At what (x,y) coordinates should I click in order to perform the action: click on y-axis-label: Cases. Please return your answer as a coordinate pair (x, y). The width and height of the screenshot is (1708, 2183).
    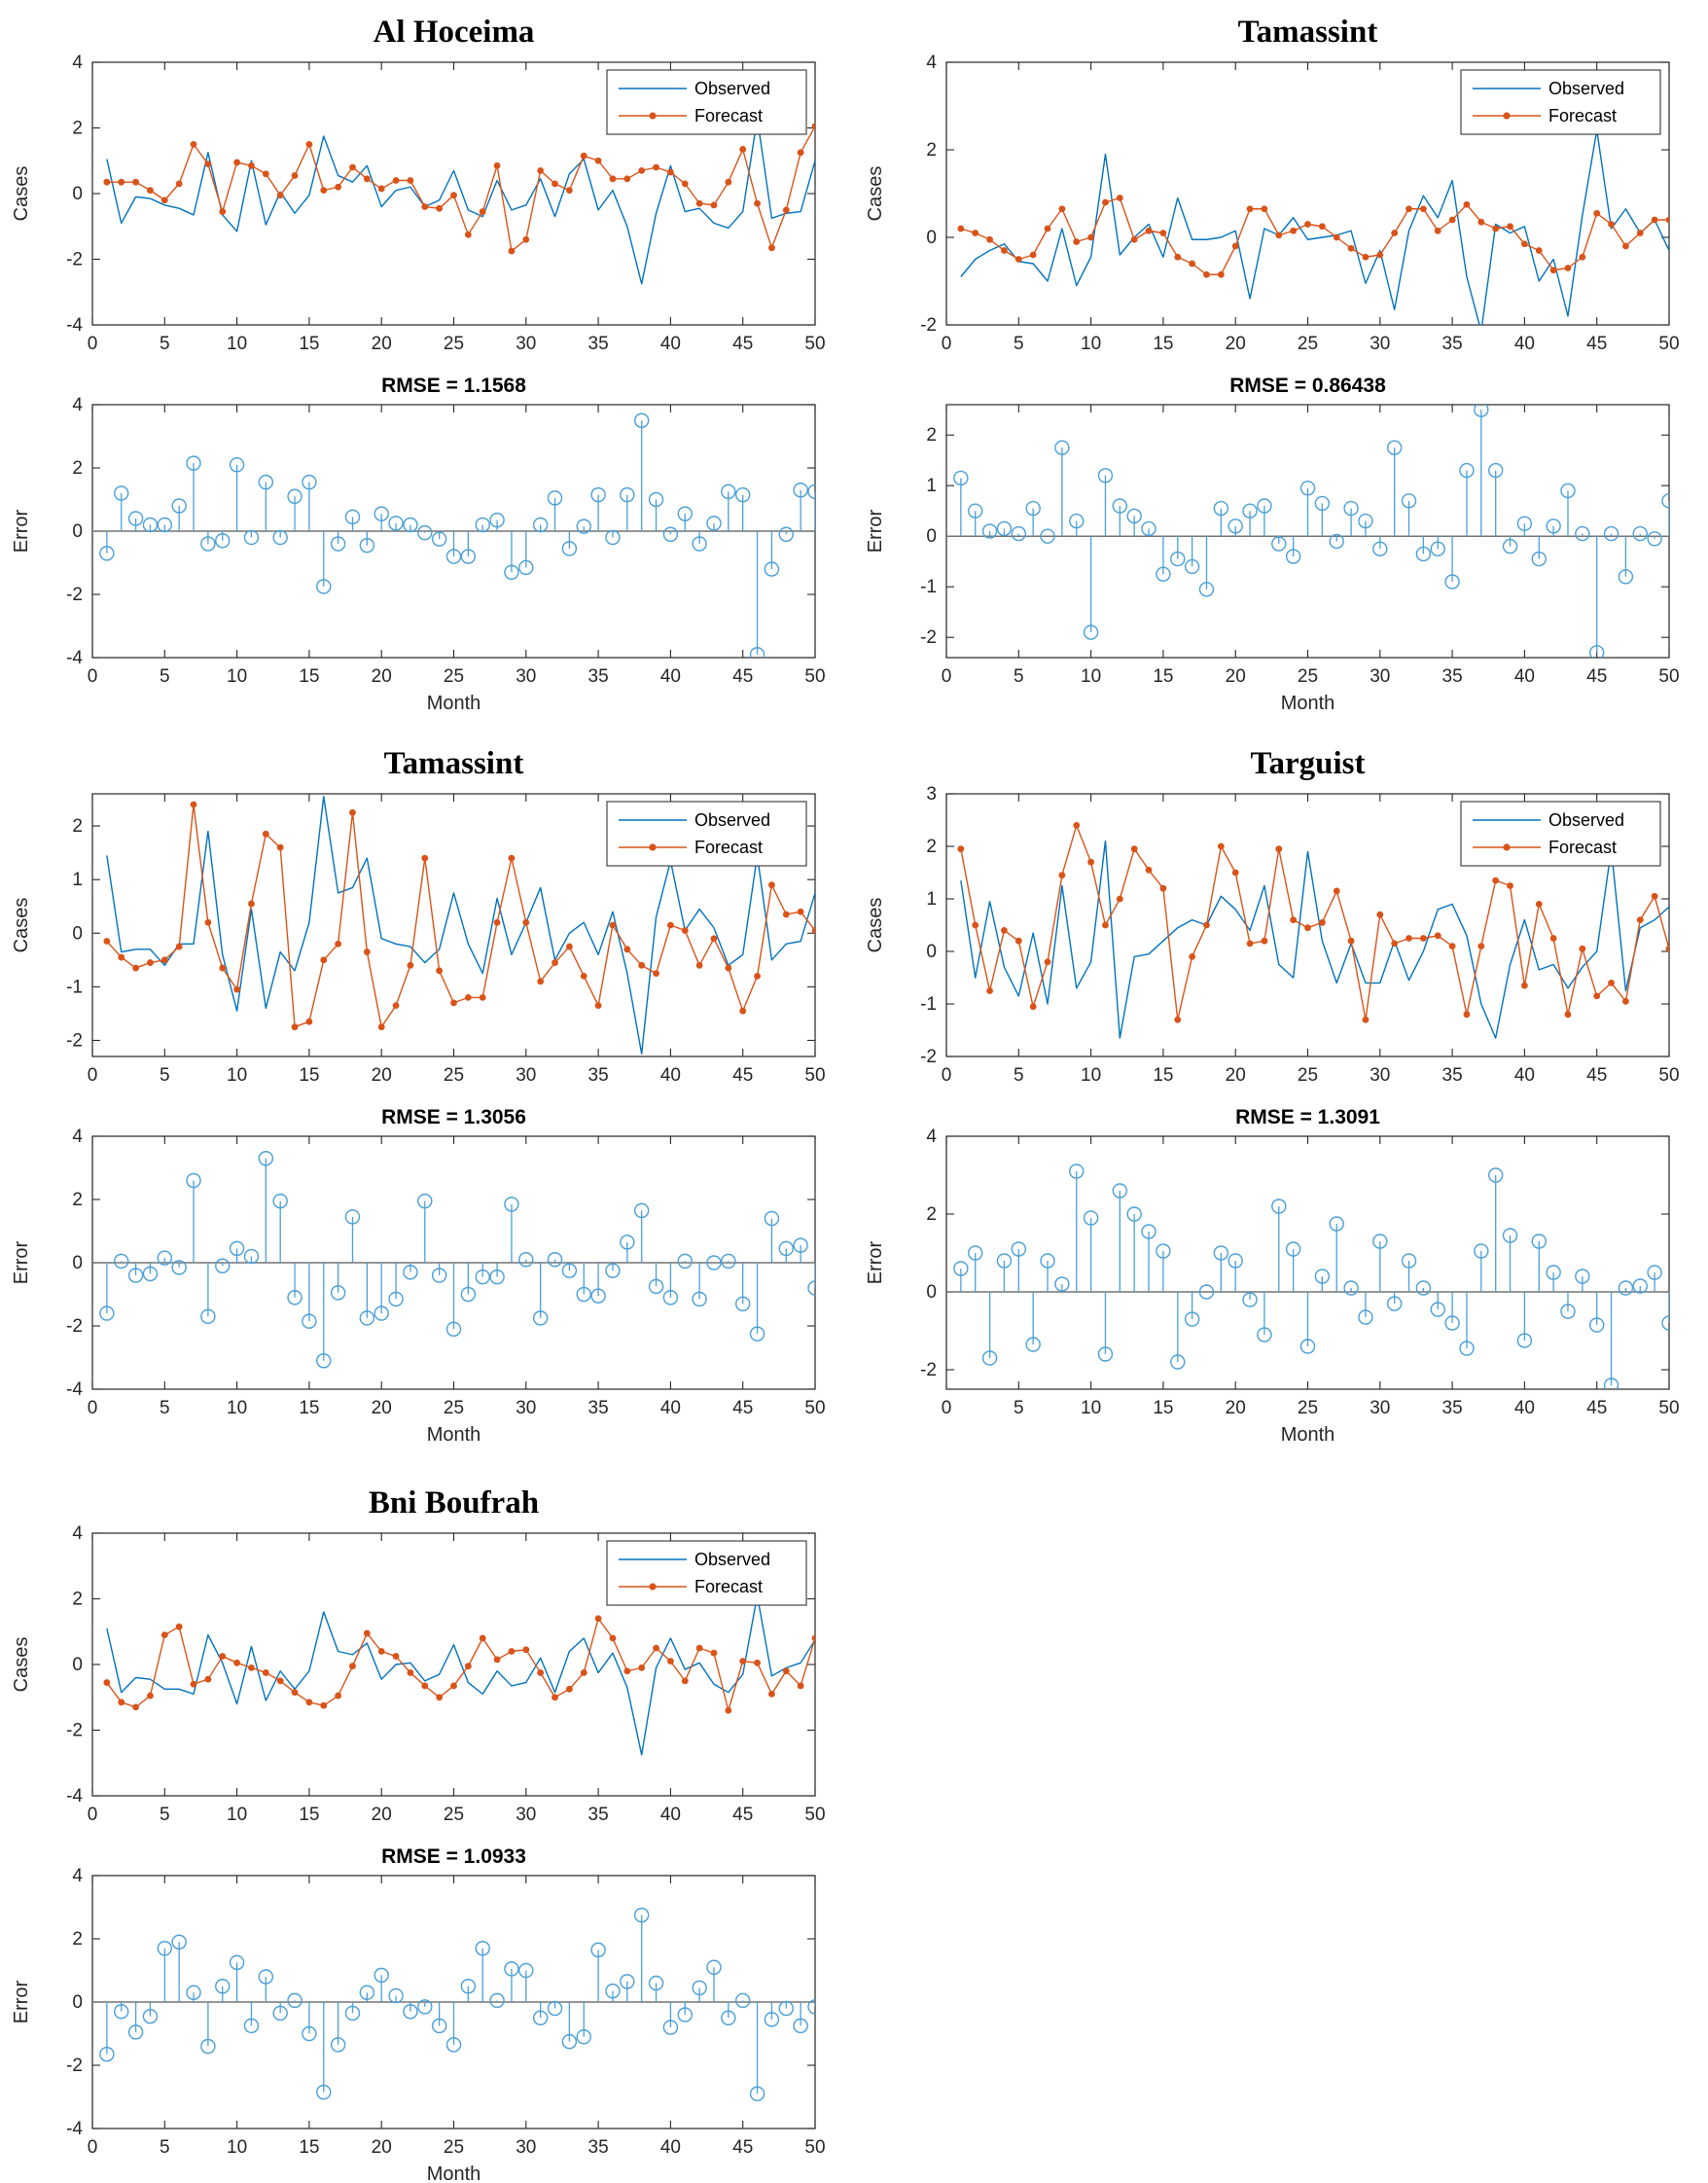
    Looking at the image, I should click on (21, 925).